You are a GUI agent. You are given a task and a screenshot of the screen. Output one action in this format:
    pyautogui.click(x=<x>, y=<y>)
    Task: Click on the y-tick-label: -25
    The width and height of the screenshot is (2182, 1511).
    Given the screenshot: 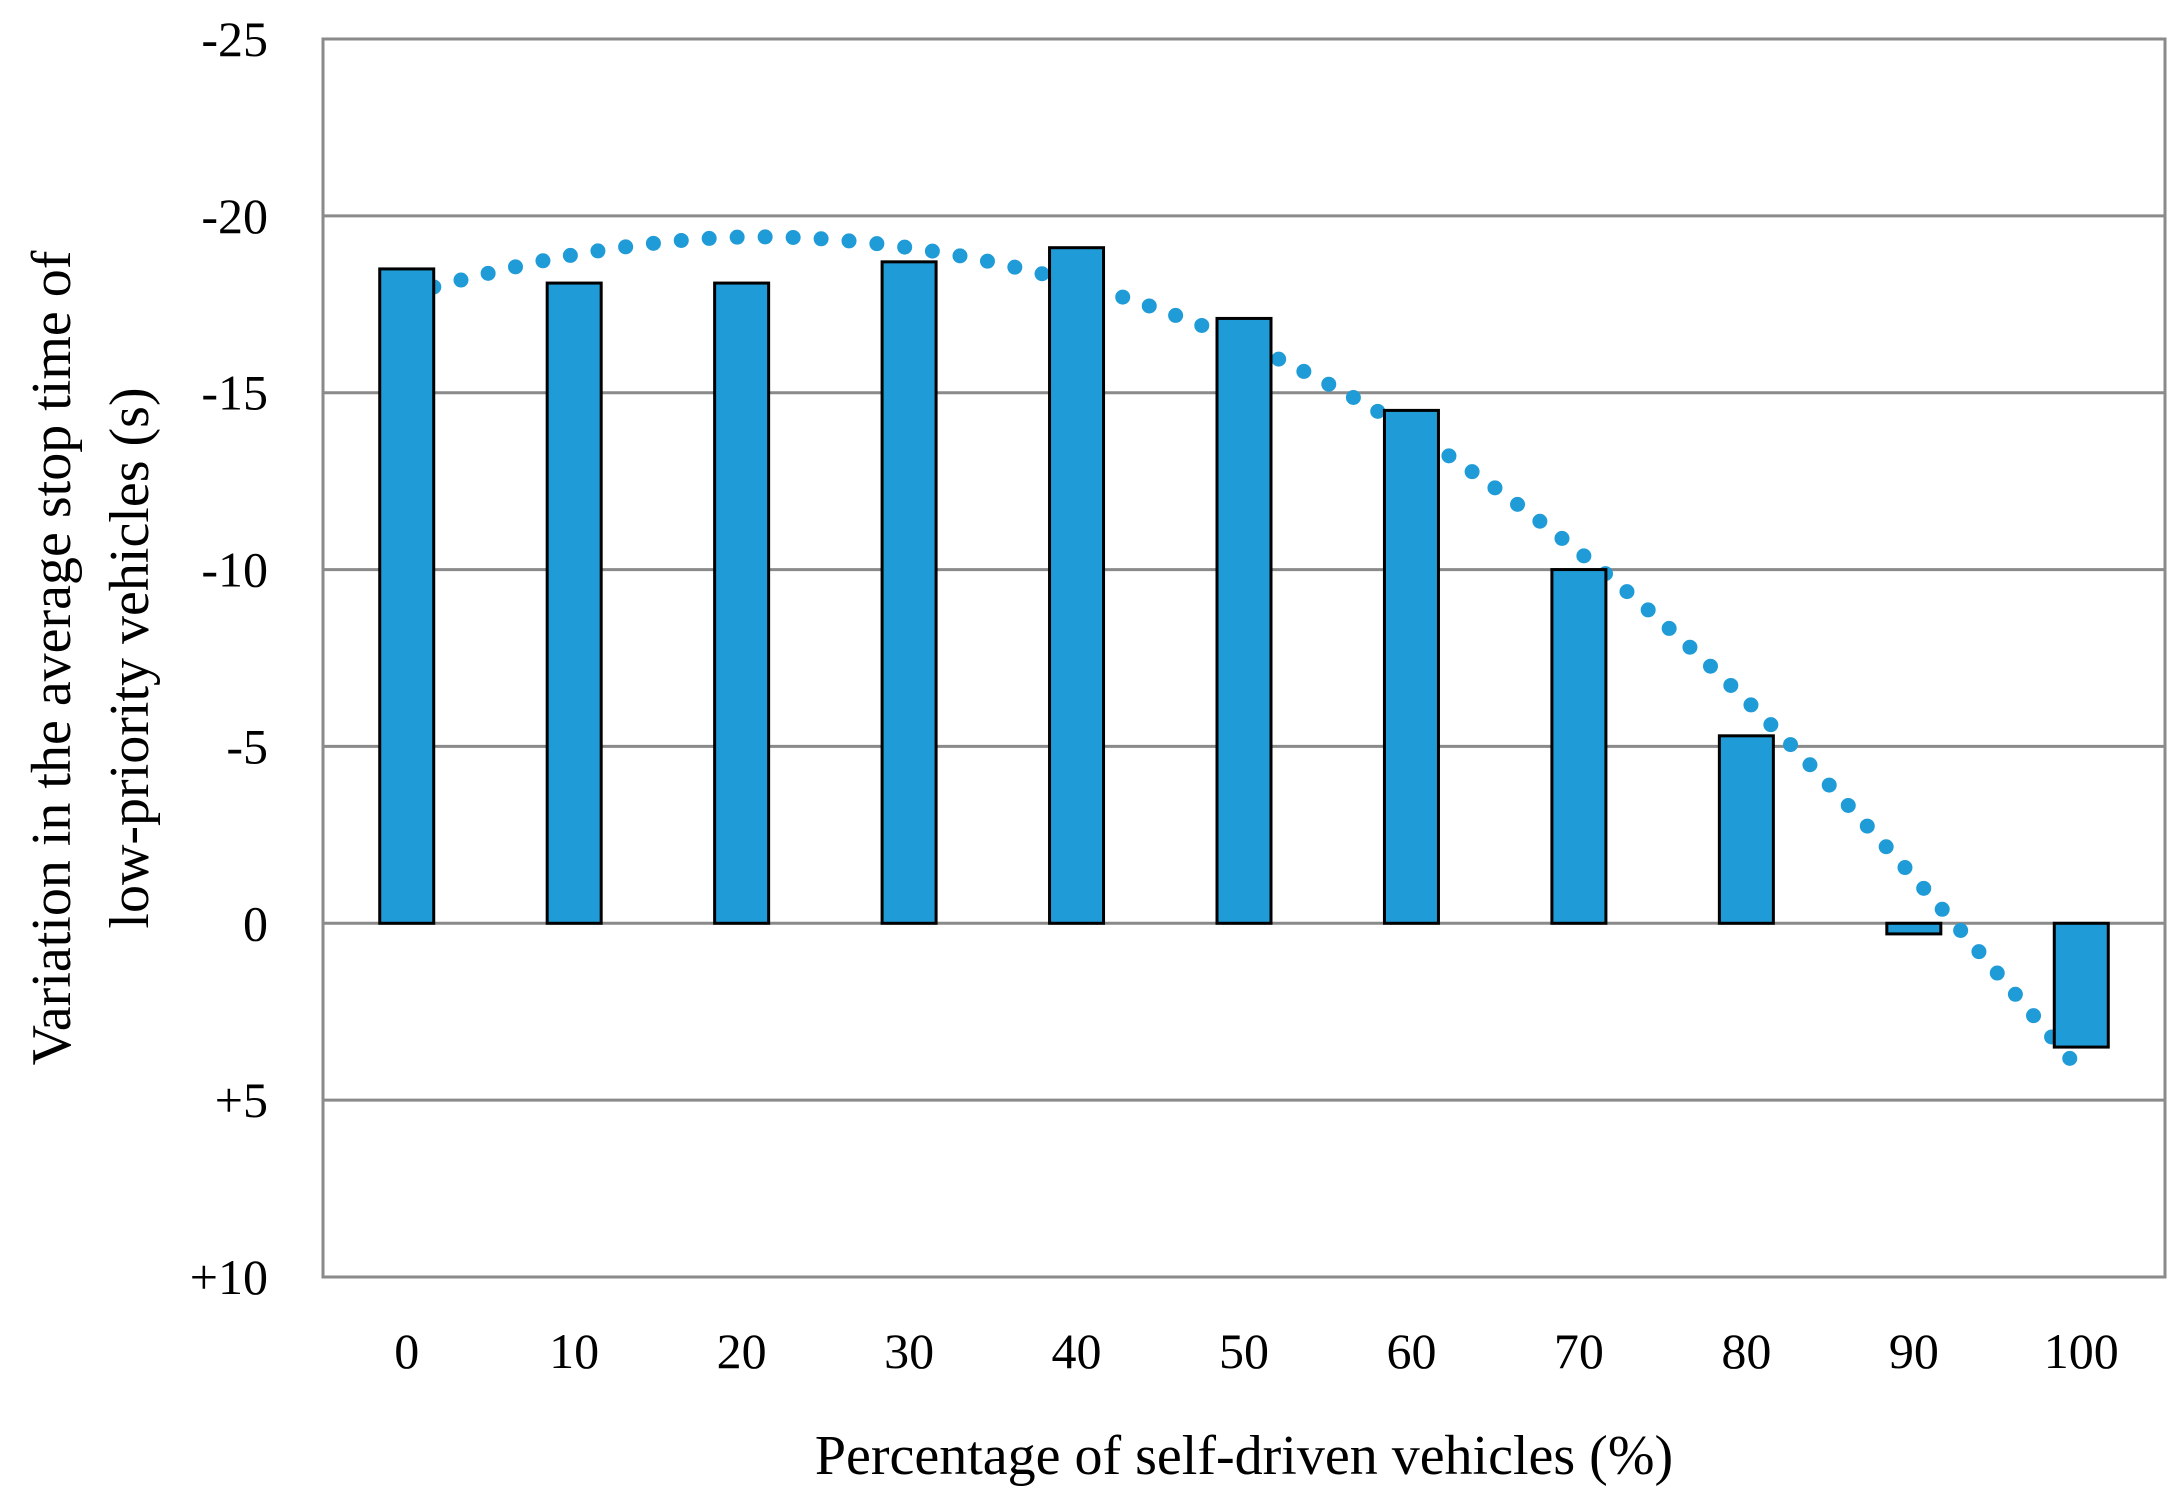 What is the action you would take?
    pyautogui.click(x=234, y=39)
    